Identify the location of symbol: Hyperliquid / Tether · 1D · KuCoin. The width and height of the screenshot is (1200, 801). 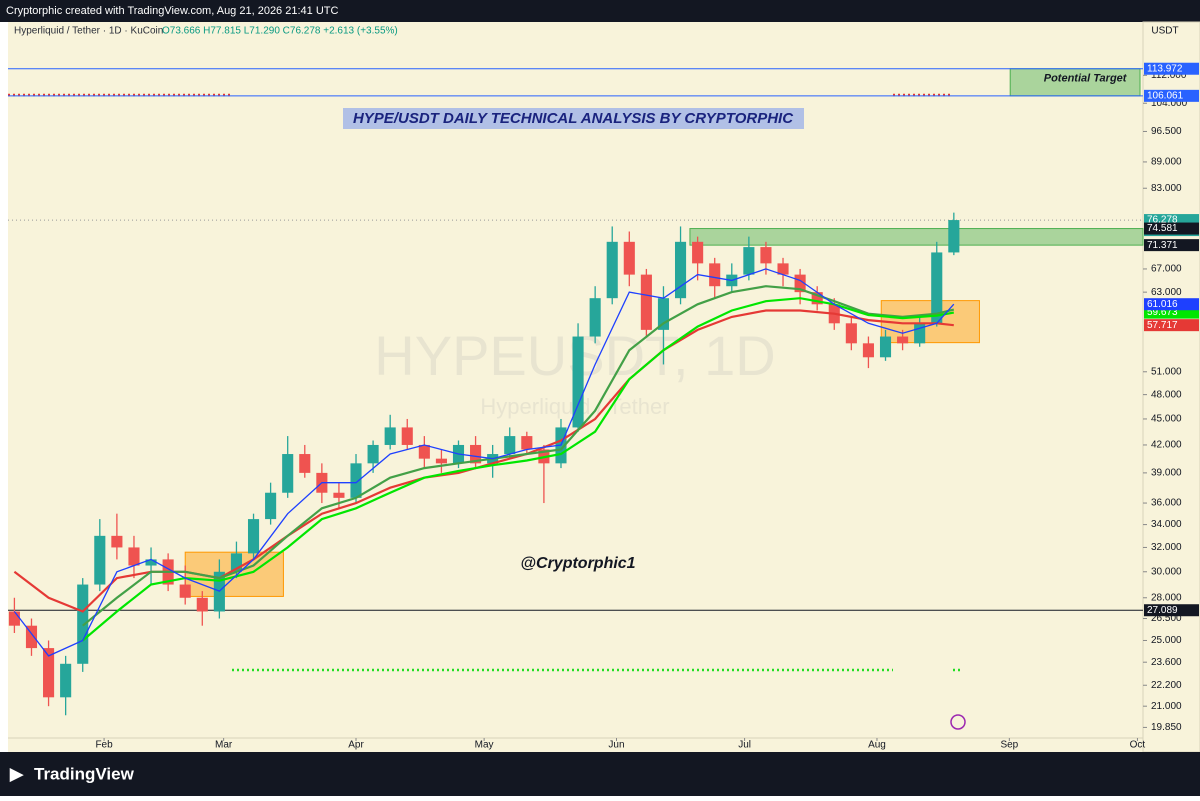
(88, 31).